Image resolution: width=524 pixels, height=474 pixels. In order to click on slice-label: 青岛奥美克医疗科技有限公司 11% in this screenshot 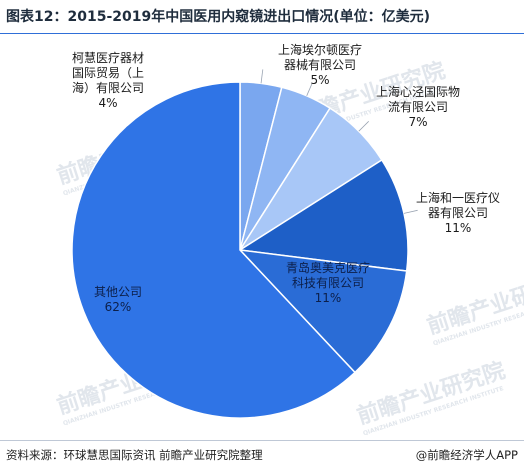, I will do `click(328, 282)`.